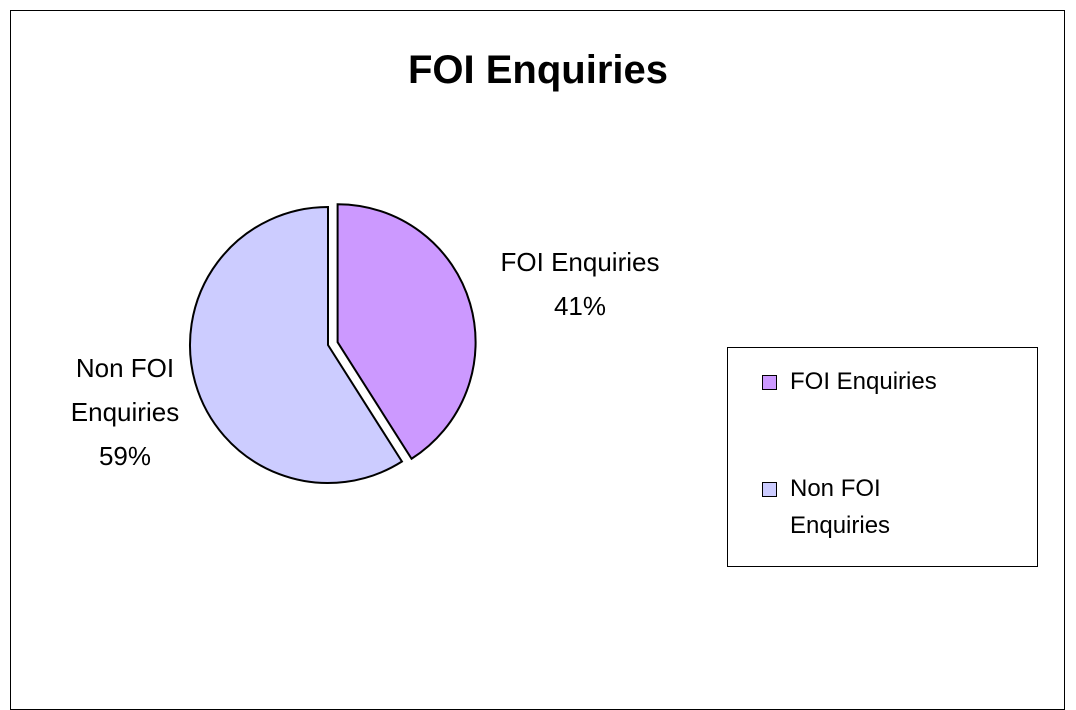 This screenshot has width=1076, height=710. I want to click on pie, so click(333, 343).